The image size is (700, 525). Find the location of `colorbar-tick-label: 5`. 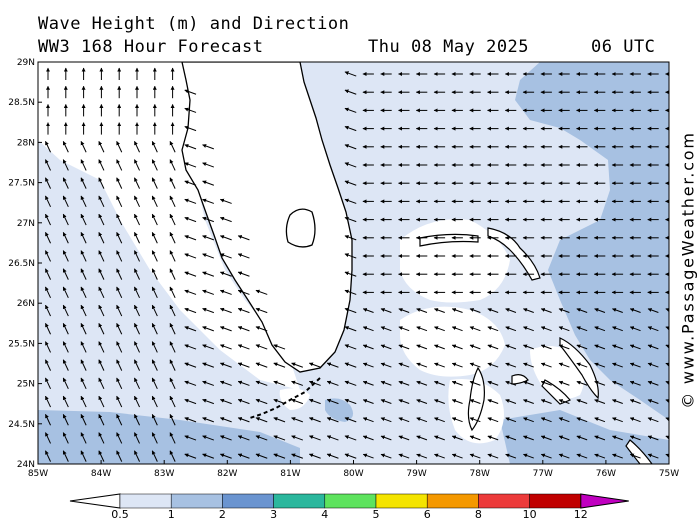

colorbar-tick-label: 5 is located at coordinates (376, 514).